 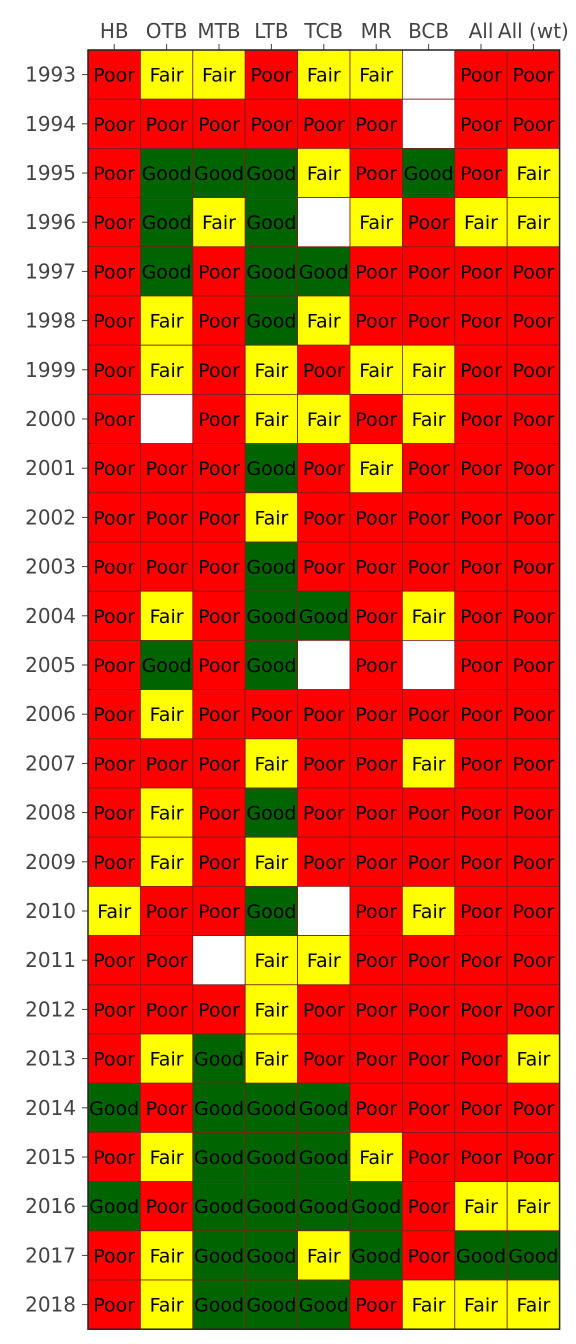 I want to click on y-tick-label: 2003, so click(x=50, y=567).